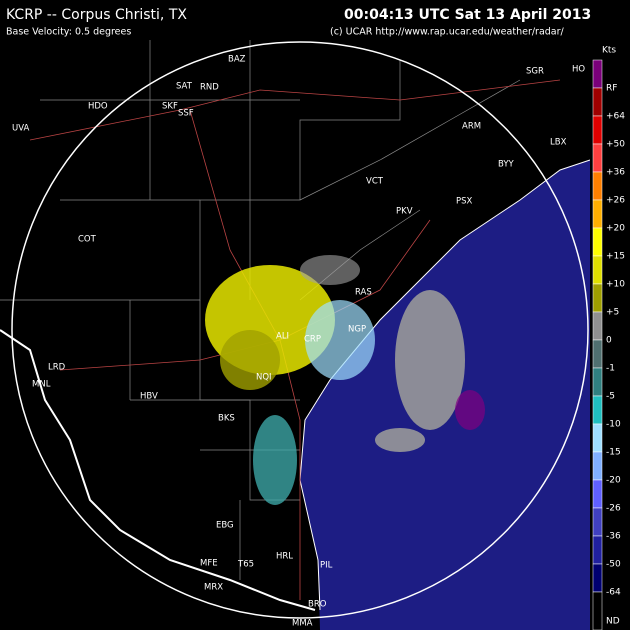 This screenshot has width=630, height=630. Describe the element at coordinates (613, 481) in the screenshot. I see `legend-label: -20` at that location.